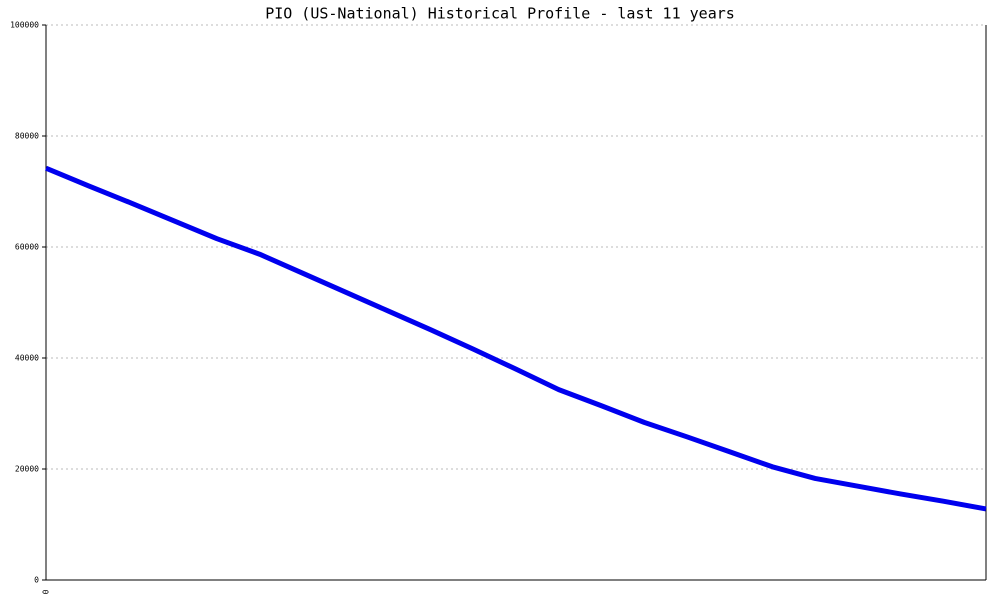  I want to click on y-tick-label: 60000, so click(27, 247).